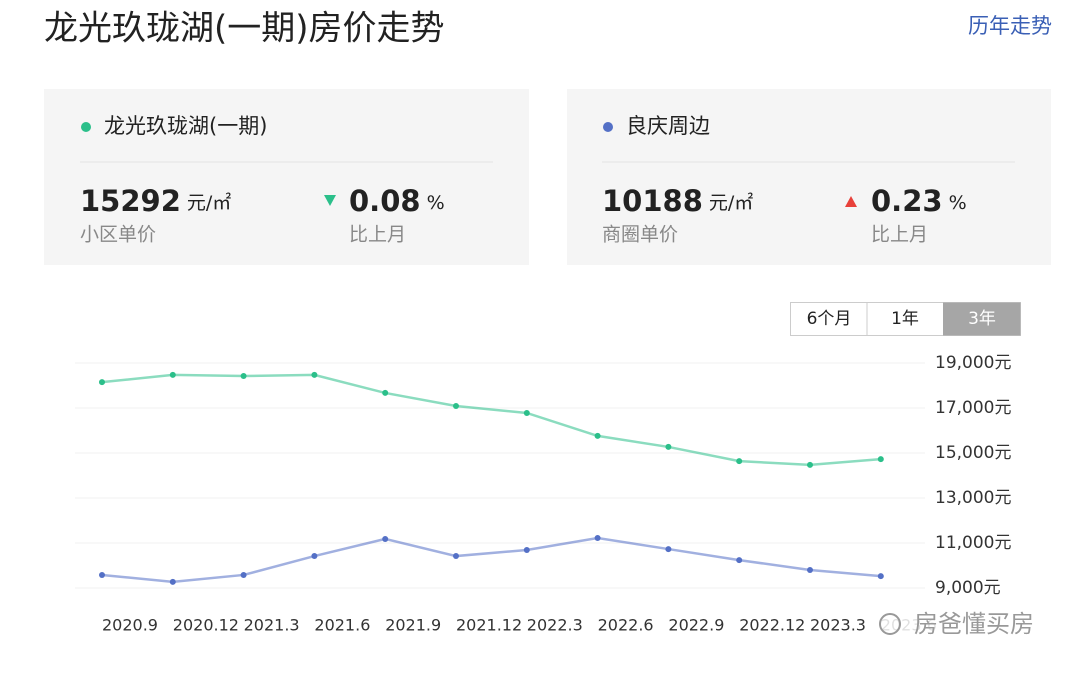  I want to click on y-tick-label: 19,000元, so click(973, 363).